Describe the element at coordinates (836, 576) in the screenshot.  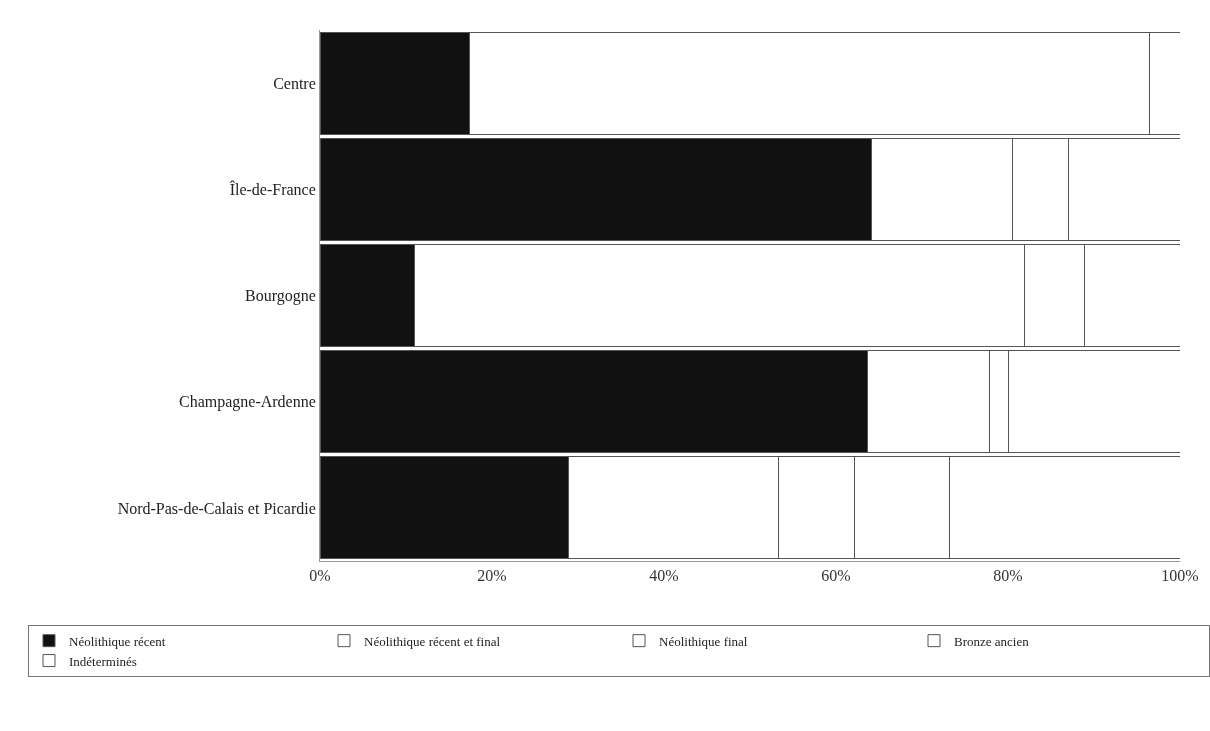
I see `x-tick-label: 60%` at that location.